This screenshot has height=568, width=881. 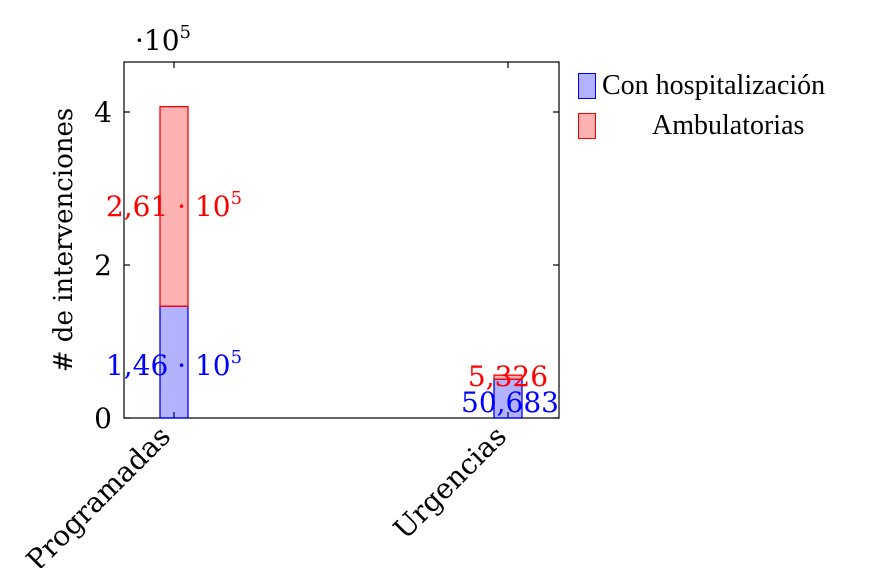 I want to click on y-tick-label: 4, so click(x=103, y=112).